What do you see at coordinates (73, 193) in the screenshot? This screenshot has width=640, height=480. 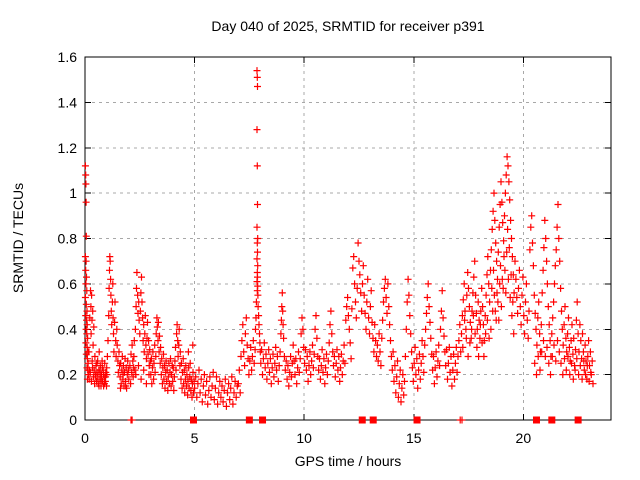 I see `y-tick-label: 1` at bounding box center [73, 193].